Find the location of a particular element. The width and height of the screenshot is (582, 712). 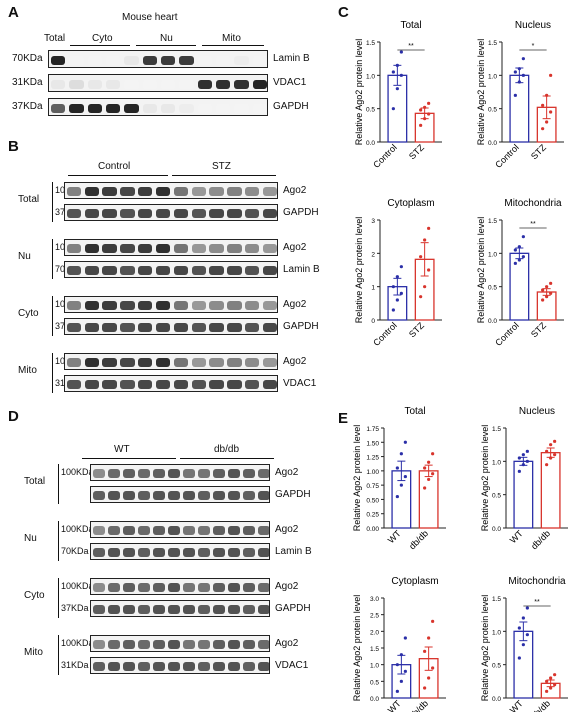

group-label-stz: STZ is located at coordinates (221, 166).